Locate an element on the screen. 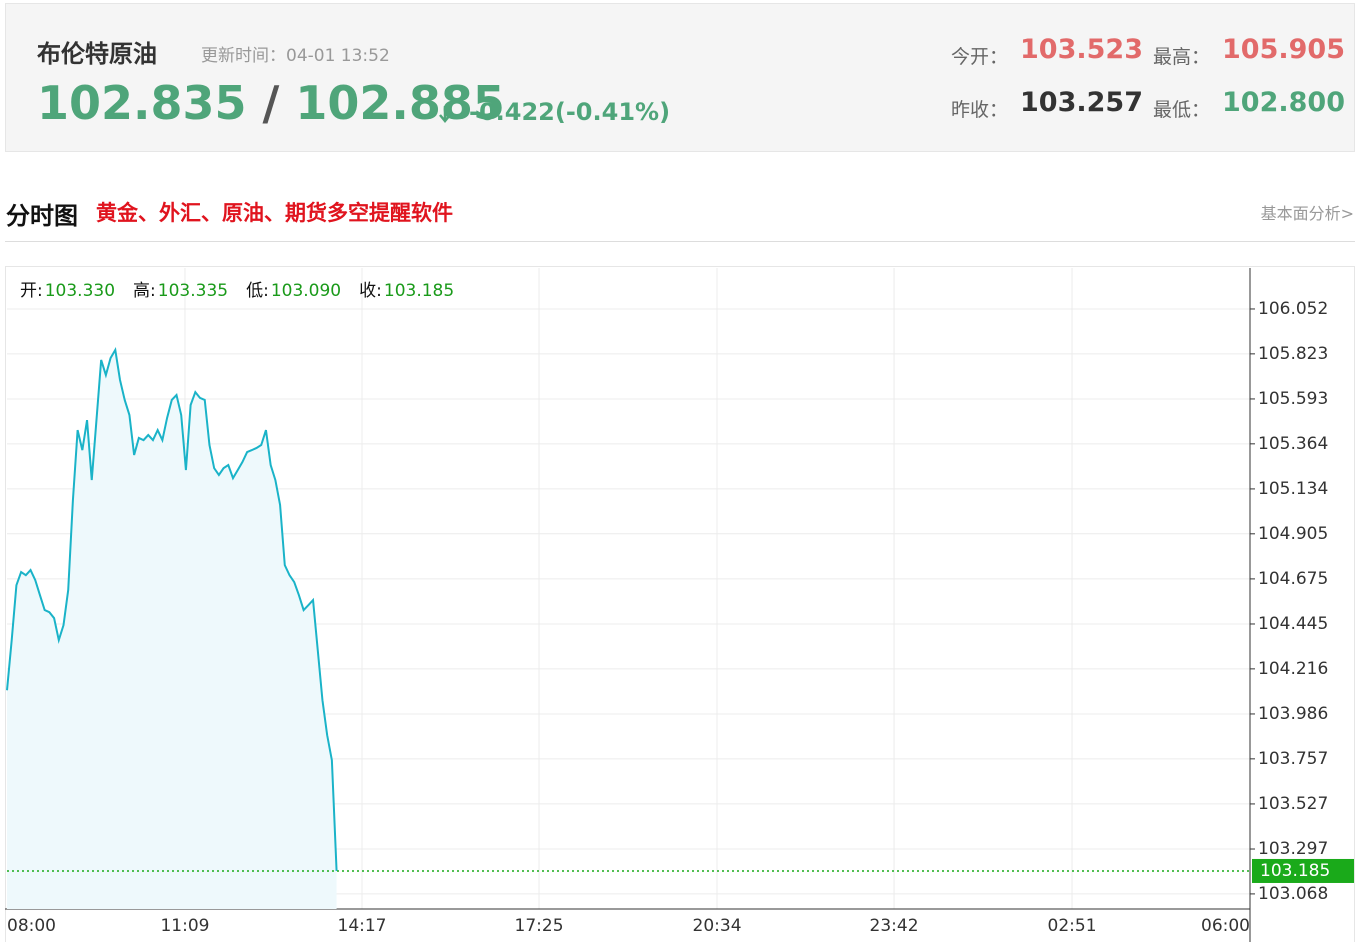 The height and width of the screenshot is (942, 1359). y-tick-label: 103.527 is located at coordinates (1293, 804).